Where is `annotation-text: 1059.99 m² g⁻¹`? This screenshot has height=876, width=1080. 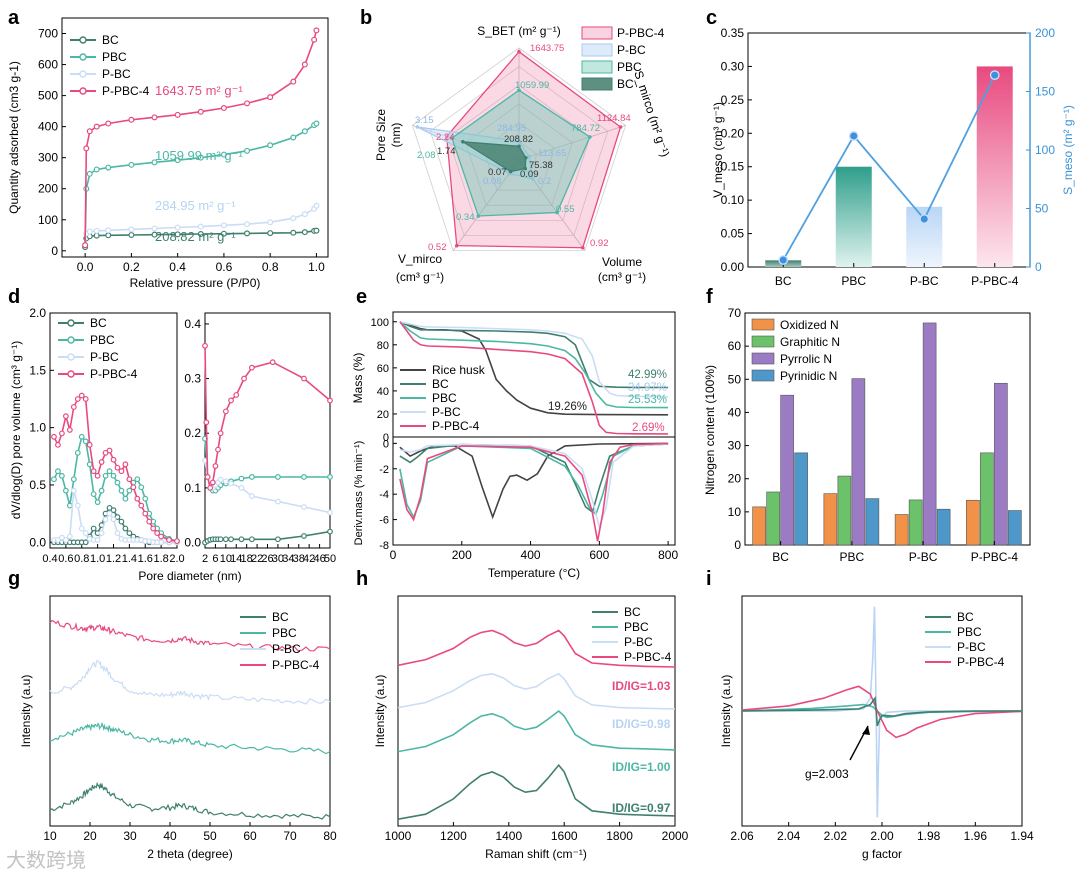 annotation-text: 1059.99 m² g⁻¹ is located at coordinates (199, 155).